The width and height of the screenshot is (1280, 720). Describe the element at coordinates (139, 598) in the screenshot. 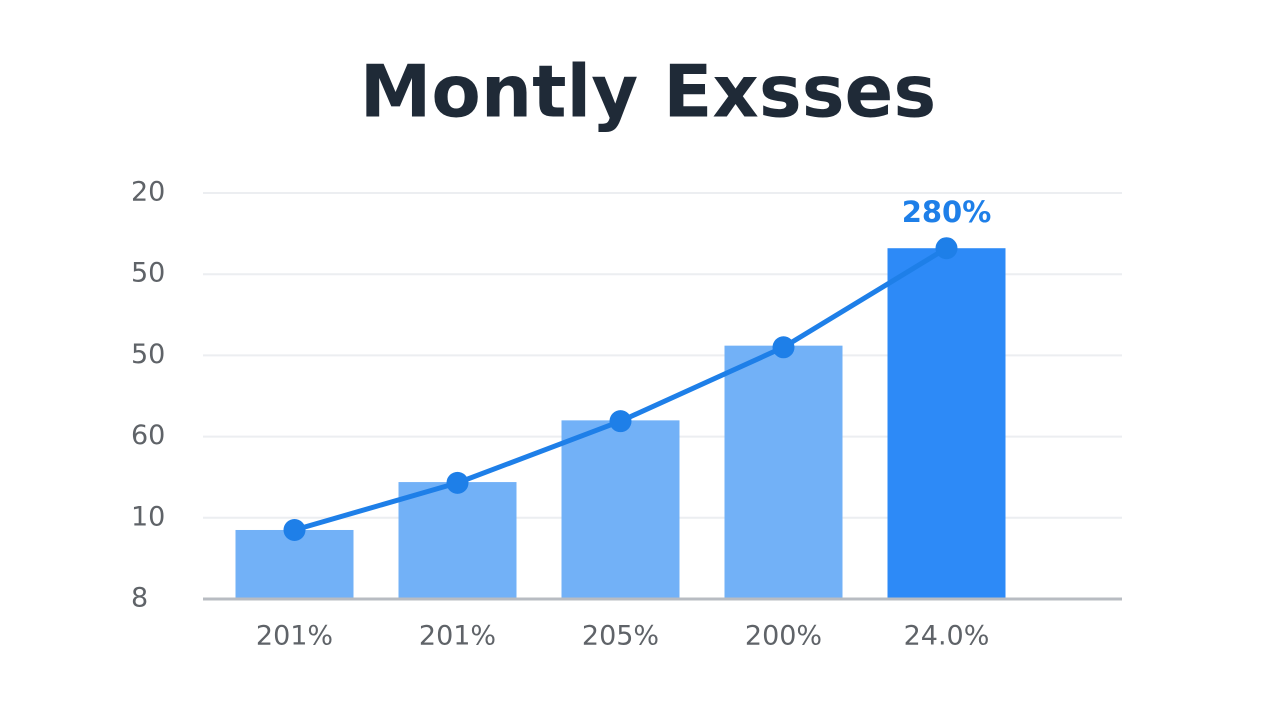

I see `y-tick-label: 8` at that location.